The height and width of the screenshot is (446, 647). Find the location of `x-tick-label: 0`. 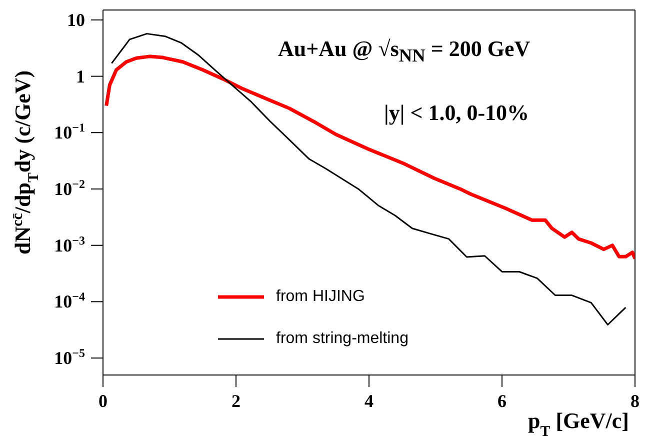

x-tick-label: 0 is located at coordinates (103, 401).